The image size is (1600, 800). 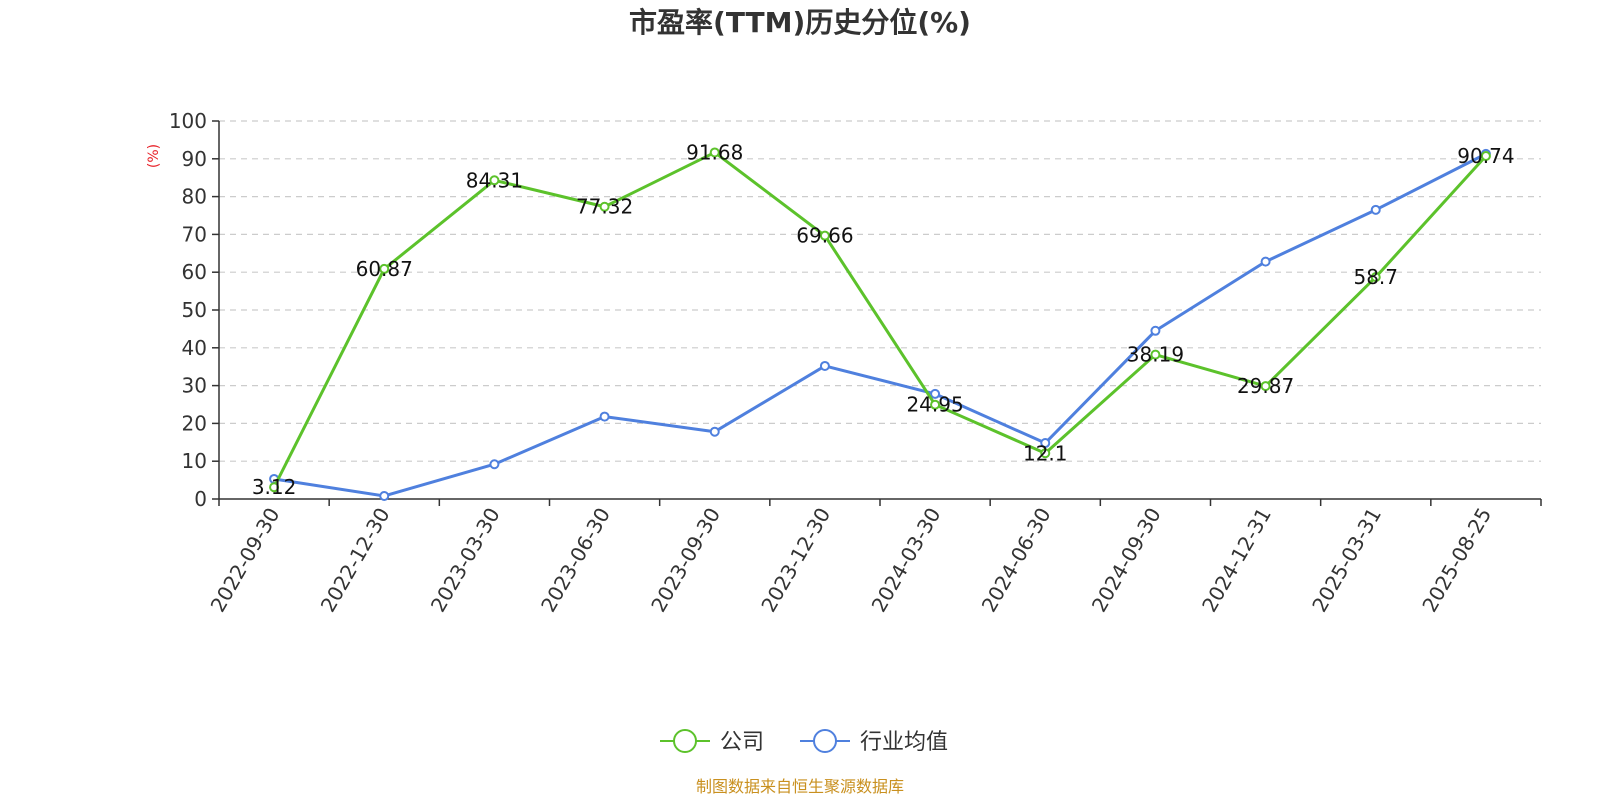 What do you see at coordinates (804, 742) in the screenshot?
I see `legend: 公司 行业均值` at bounding box center [804, 742].